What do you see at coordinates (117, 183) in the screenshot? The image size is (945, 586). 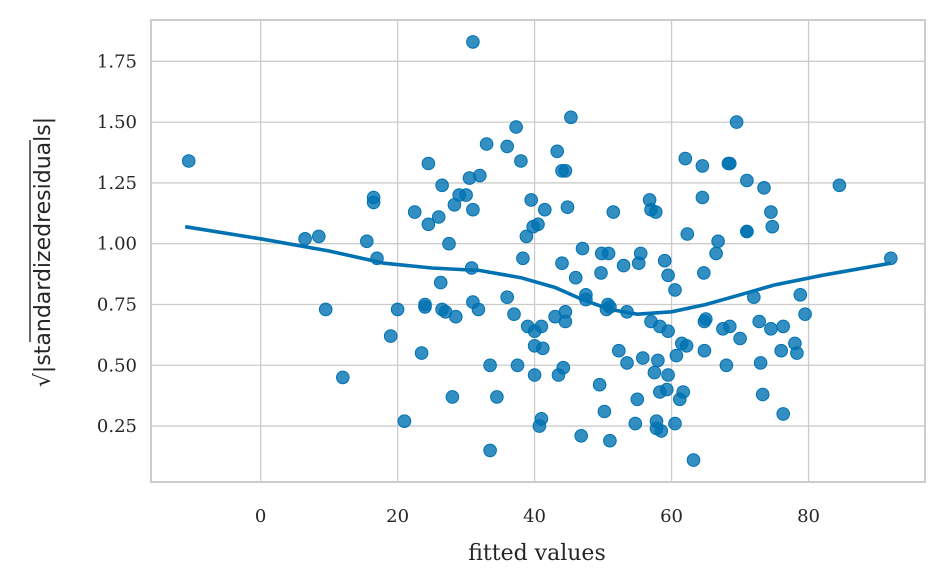 I see `y-tick-label: 1.25` at bounding box center [117, 183].